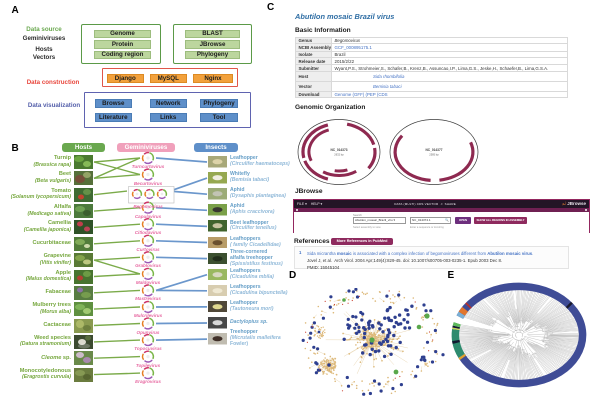  What do you see at coordinates (338, 150) in the screenshot?
I see `svg-text: NC_014373` at bounding box center [338, 150].